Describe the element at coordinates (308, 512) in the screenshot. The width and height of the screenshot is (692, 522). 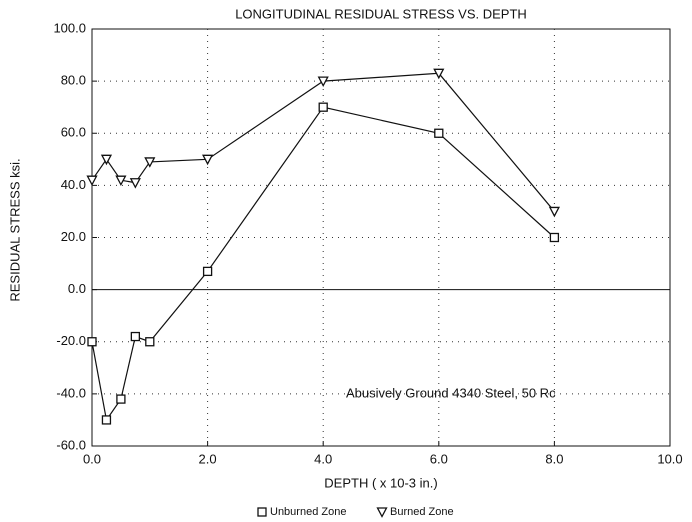
I see `legend-label: Unburned Zone` at that location.